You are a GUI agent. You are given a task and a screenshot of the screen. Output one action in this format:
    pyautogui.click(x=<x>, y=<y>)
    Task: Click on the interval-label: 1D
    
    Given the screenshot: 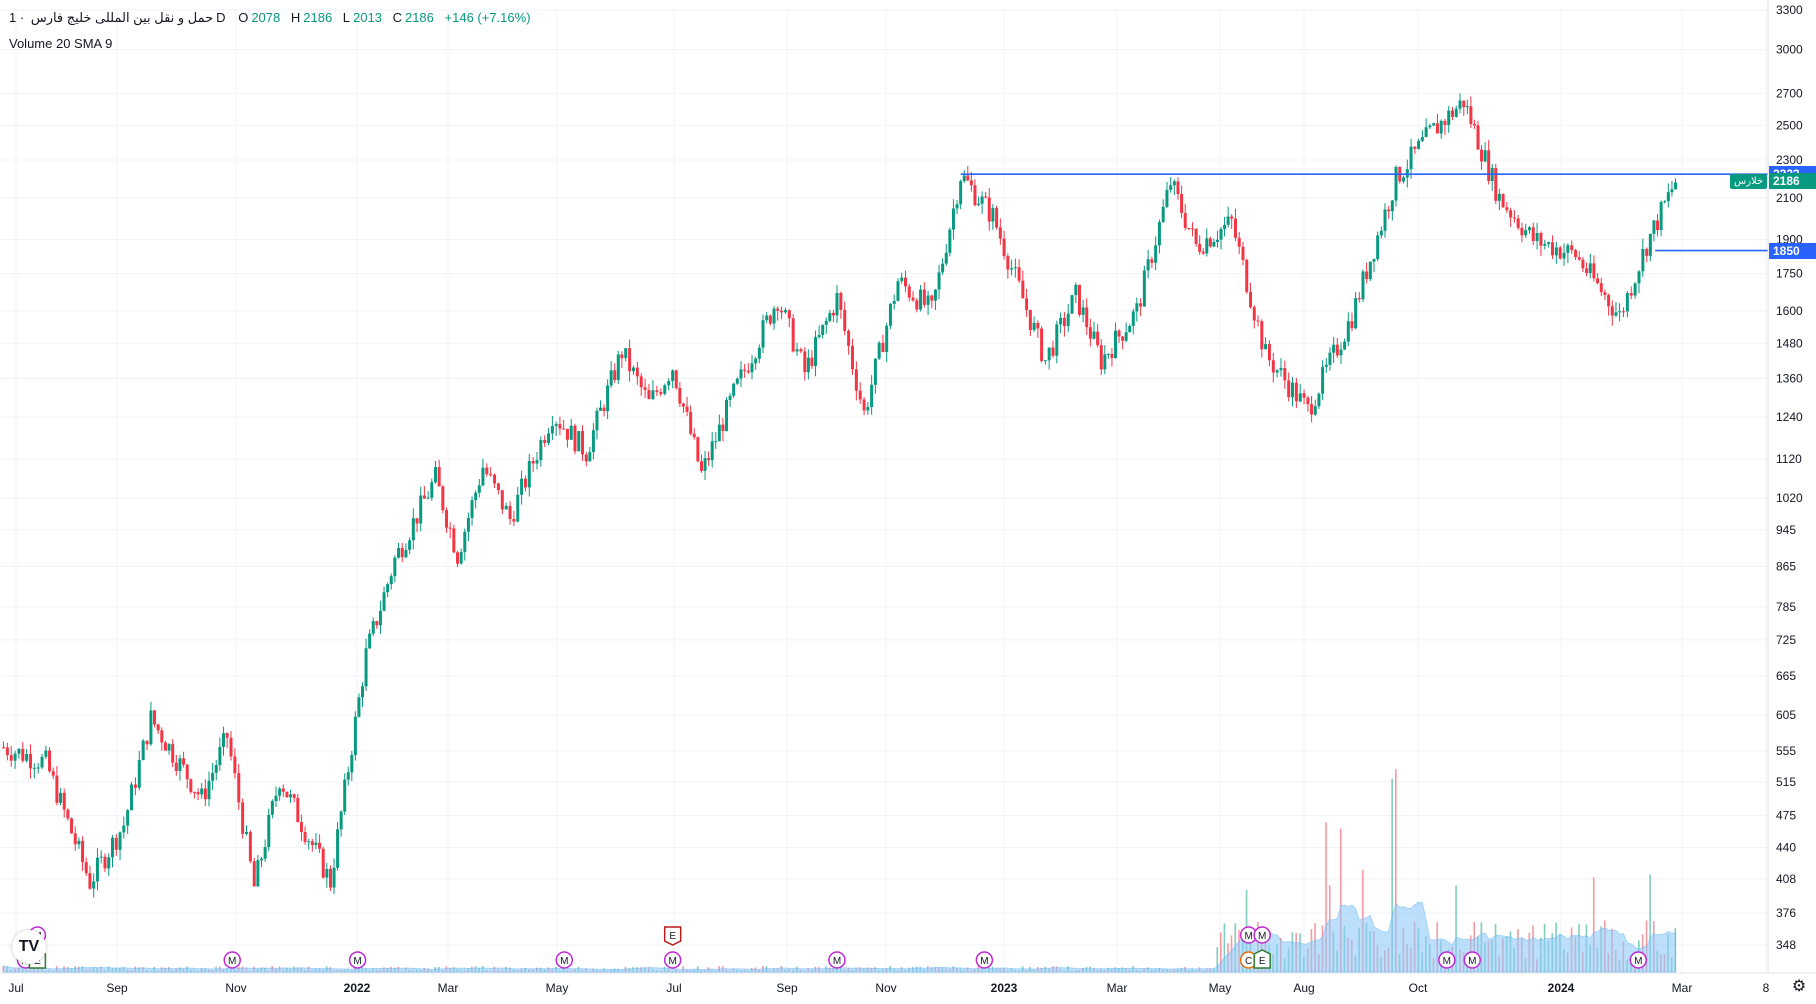 What is the action you would take?
    pyautogui.click(x=117, y=17)
    